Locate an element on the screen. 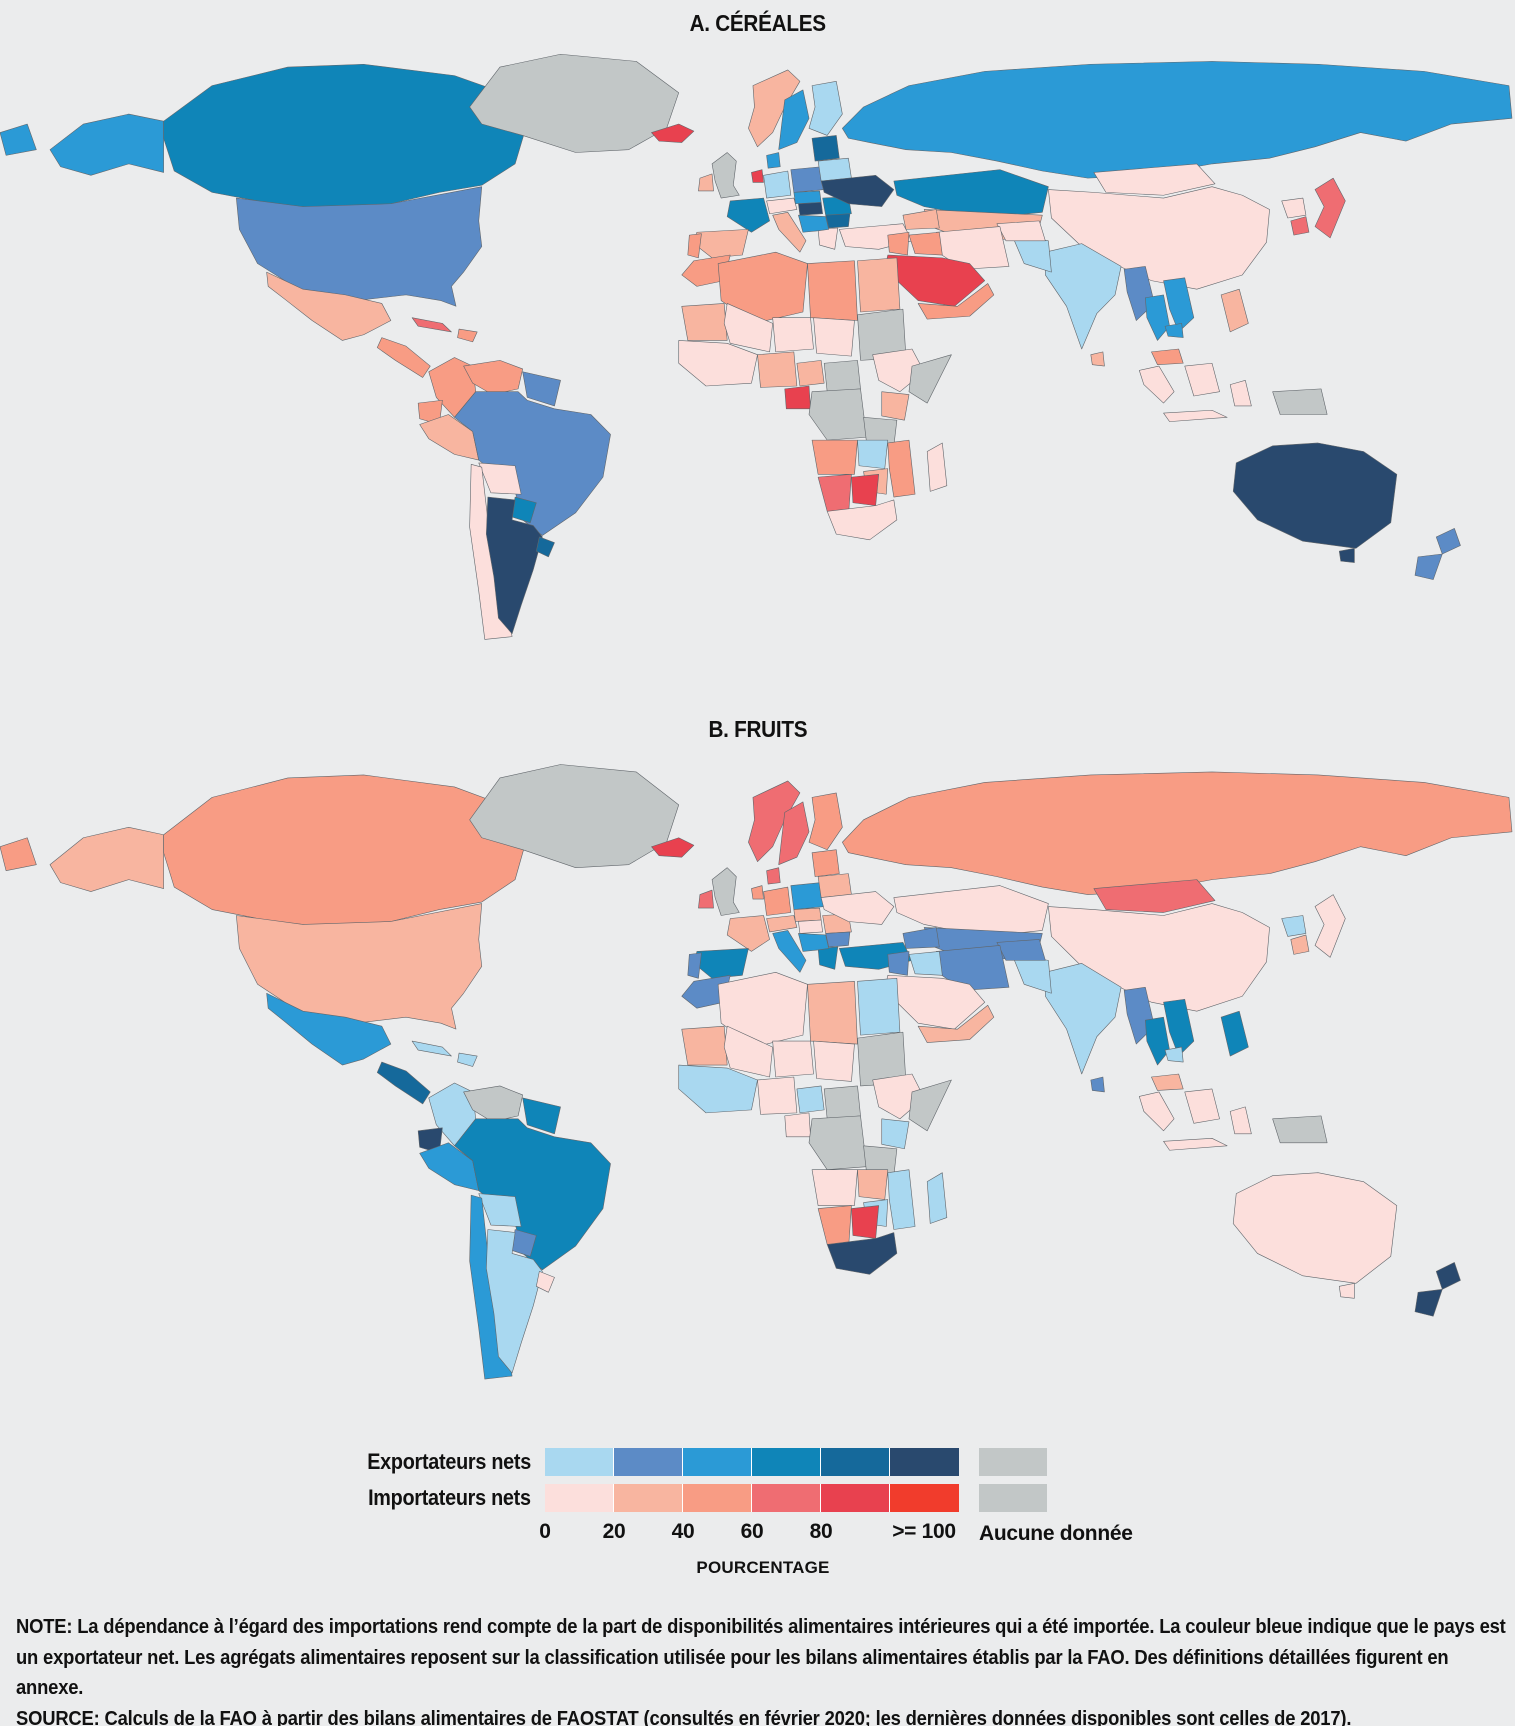 Image resolution: width=1515 pixels, height=1726 pixels. country-denmark is located at coordinates (773, 160).